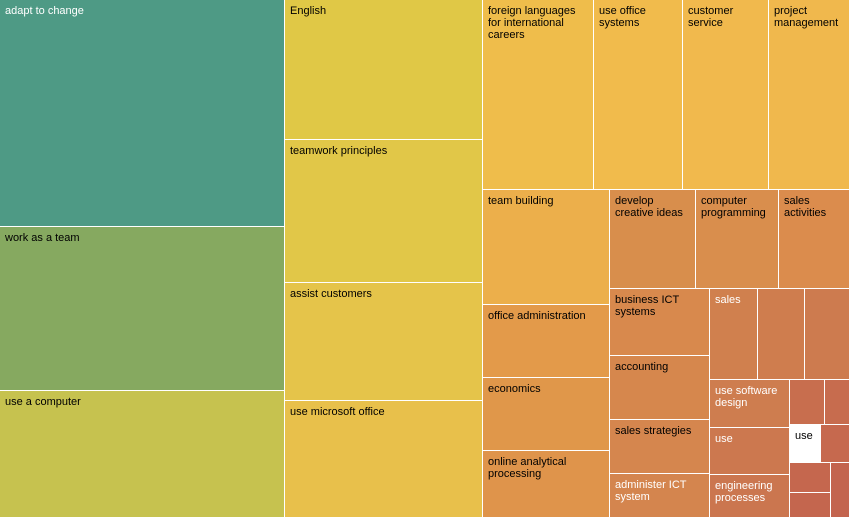 The width and height of the screenshot is (850, 518). I want to click on treemap-tile-label: English, so click(308, 11).